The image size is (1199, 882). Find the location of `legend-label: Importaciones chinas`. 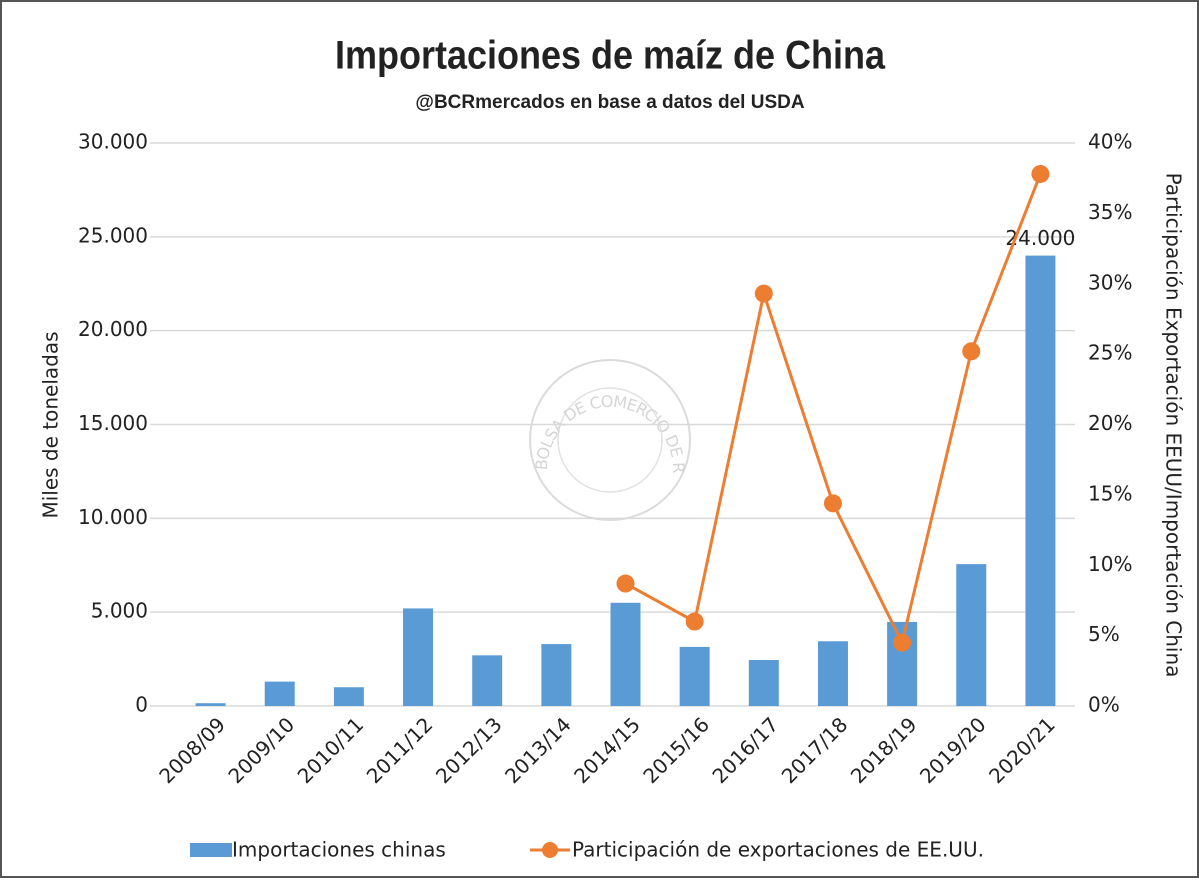

legend-label: Importaciones chinas is located at coordinates (339, 850).